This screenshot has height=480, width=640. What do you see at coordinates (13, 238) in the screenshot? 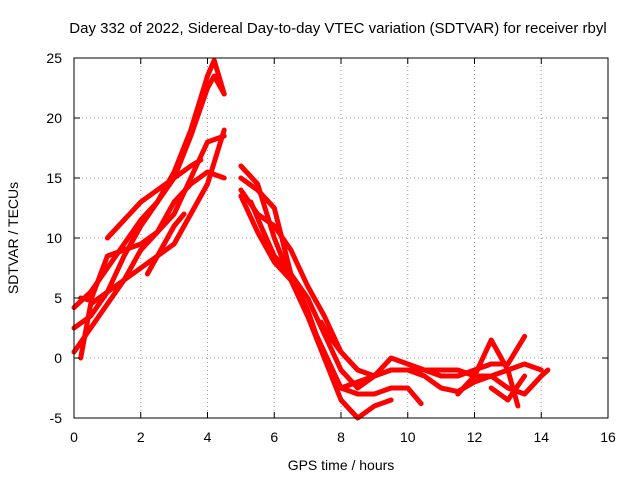
I see `y-axis-label: SDTVAR / TECUs` at bounding box center [13, 238].